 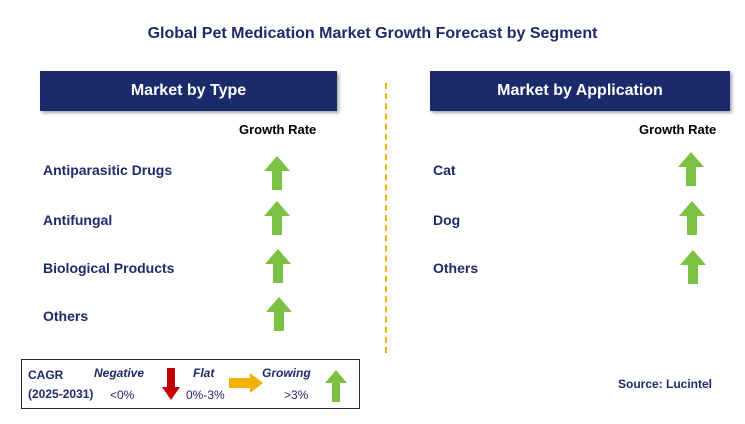 I want to click on type-row-label: Others, so click(x=66, y=316).